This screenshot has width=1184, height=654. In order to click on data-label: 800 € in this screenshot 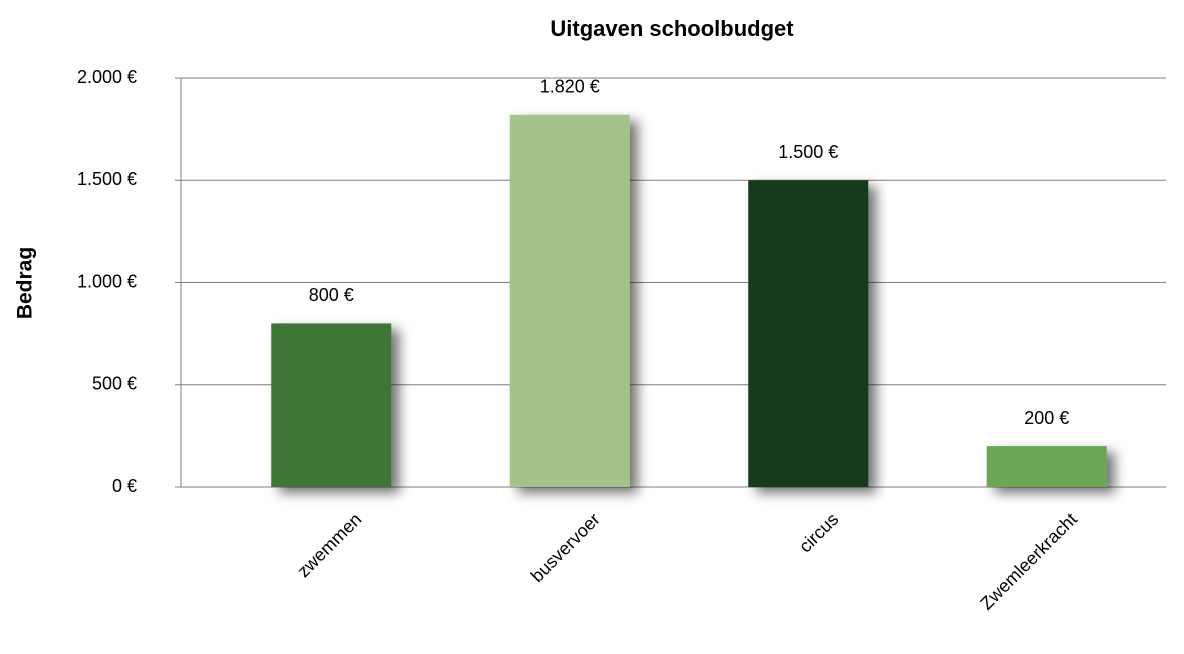, I will do `click(331, 295)`.